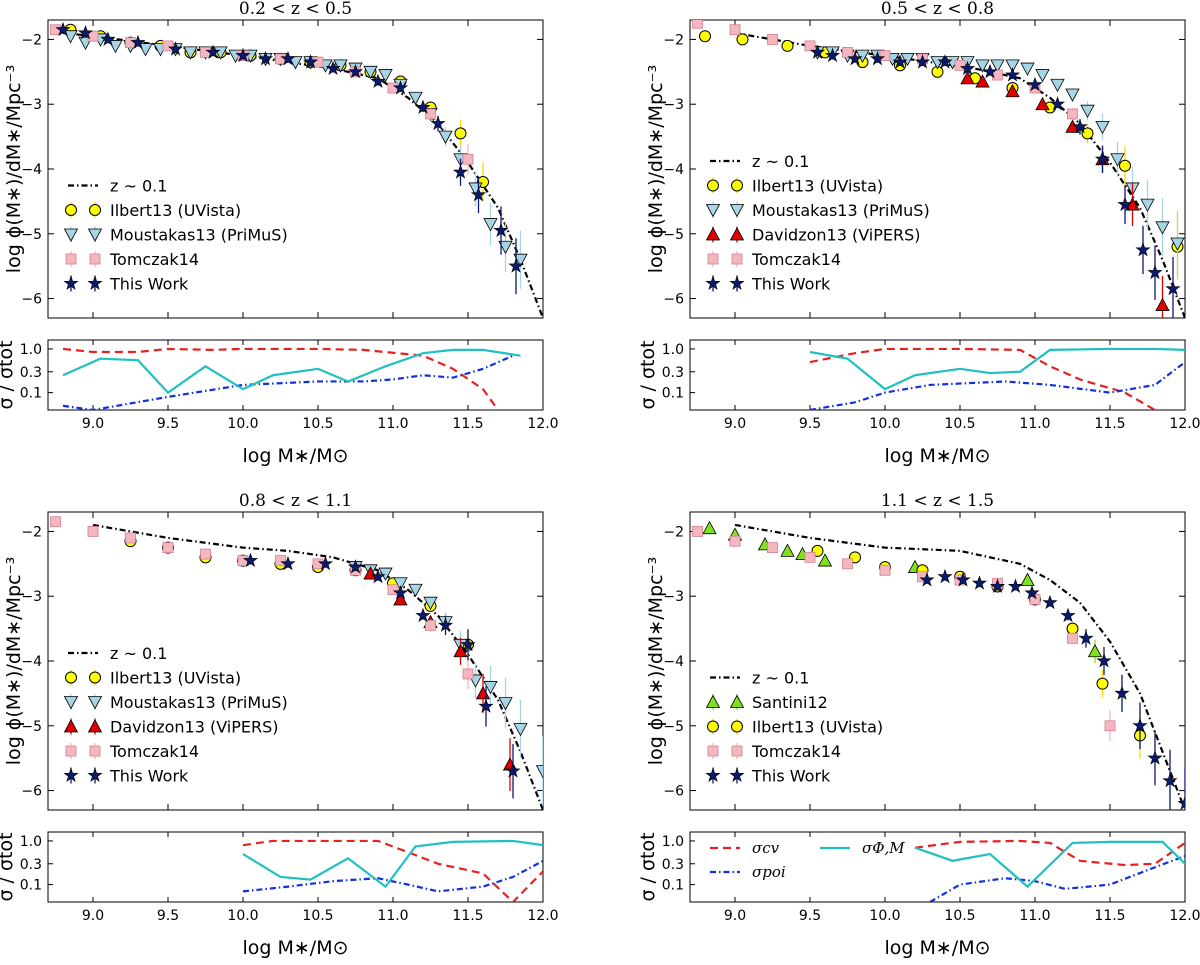  Describe the element at coordinates (937, 501) in the screenshot. I see `panel-title: 1.1 < z < 1.5` at that location.